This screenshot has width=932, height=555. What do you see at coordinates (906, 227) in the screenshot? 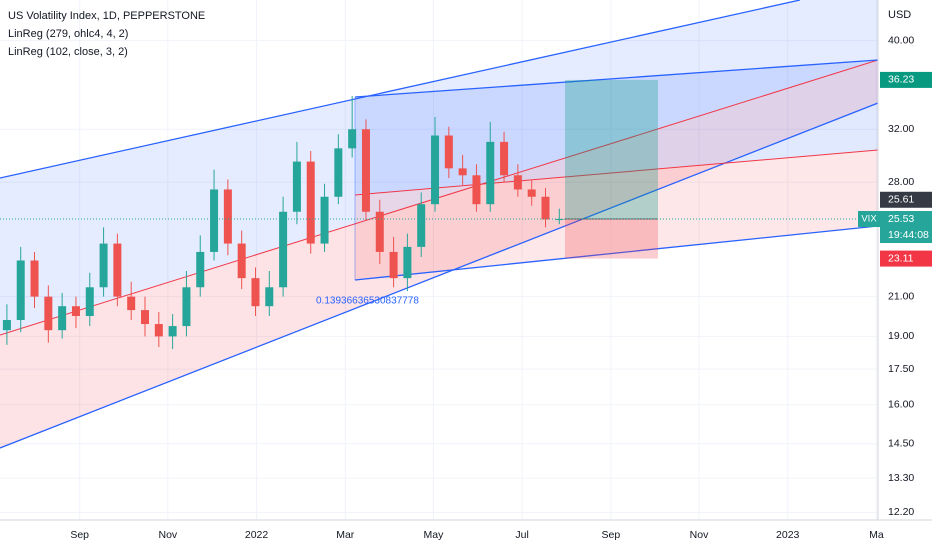
I see `price-label-box` at bounding box center [906, 227].